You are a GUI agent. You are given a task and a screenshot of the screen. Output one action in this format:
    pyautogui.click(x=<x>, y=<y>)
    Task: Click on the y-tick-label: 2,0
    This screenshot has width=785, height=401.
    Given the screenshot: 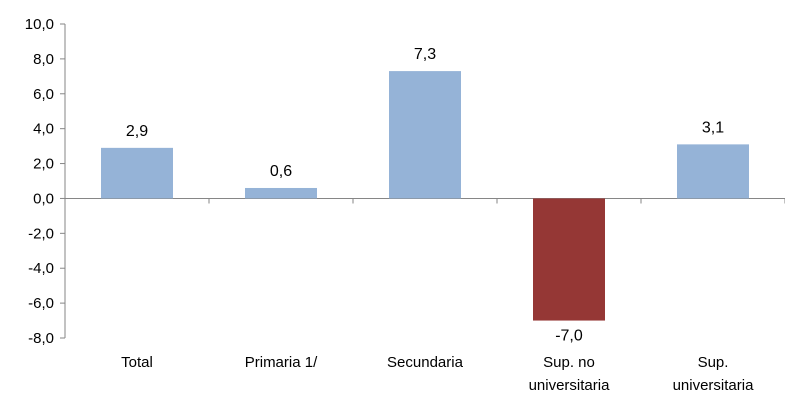 What is the action you would take?
    pyautogui.click(x=43, y=164)
    